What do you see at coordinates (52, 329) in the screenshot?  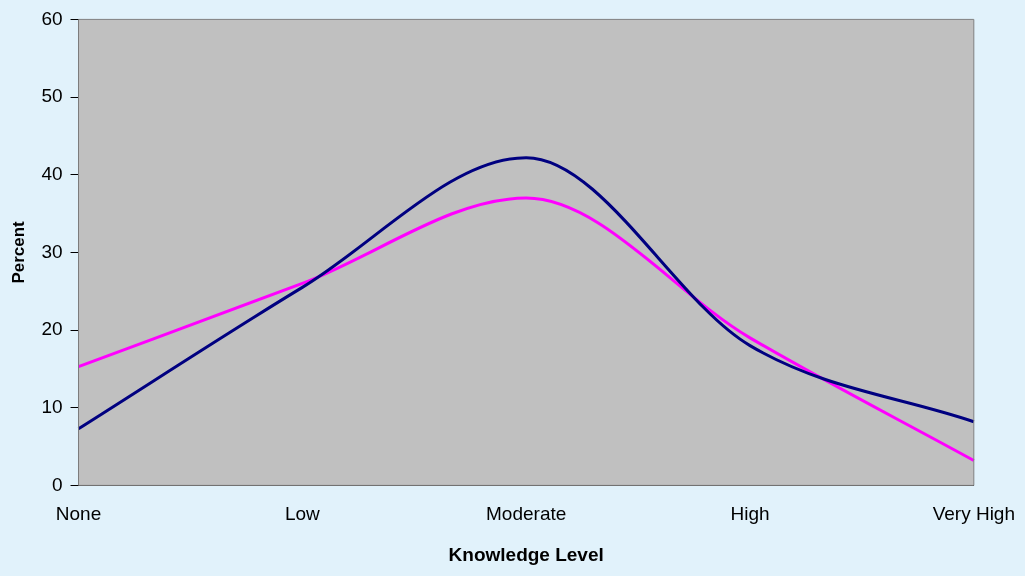 I see `y-tick-label: 20` at bounding box center [52, 329].